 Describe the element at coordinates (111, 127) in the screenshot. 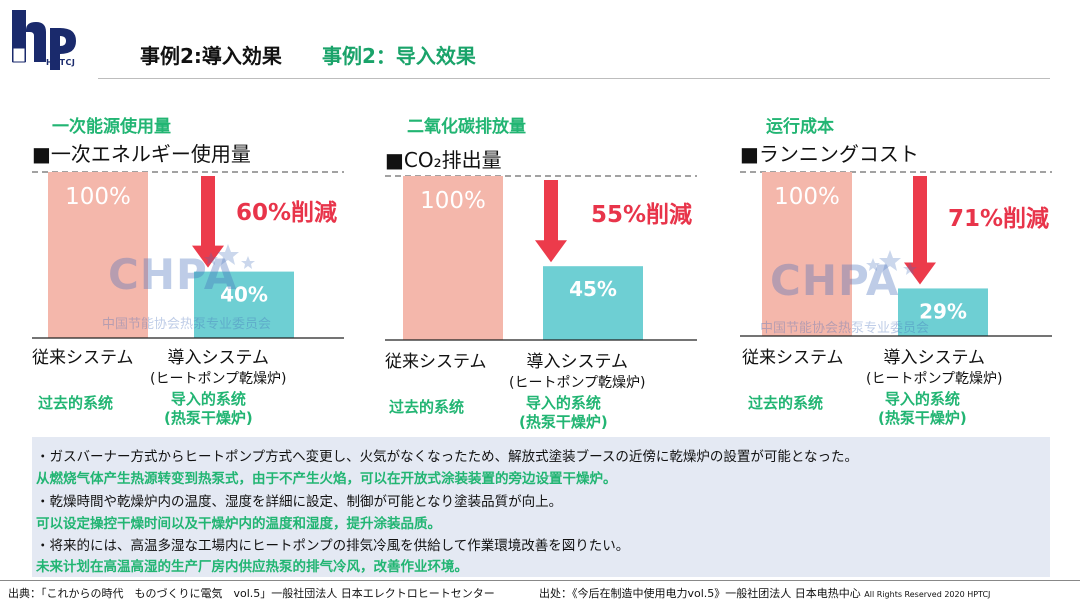

I see `chart-subtitle: 一次能源使用量` at that location.